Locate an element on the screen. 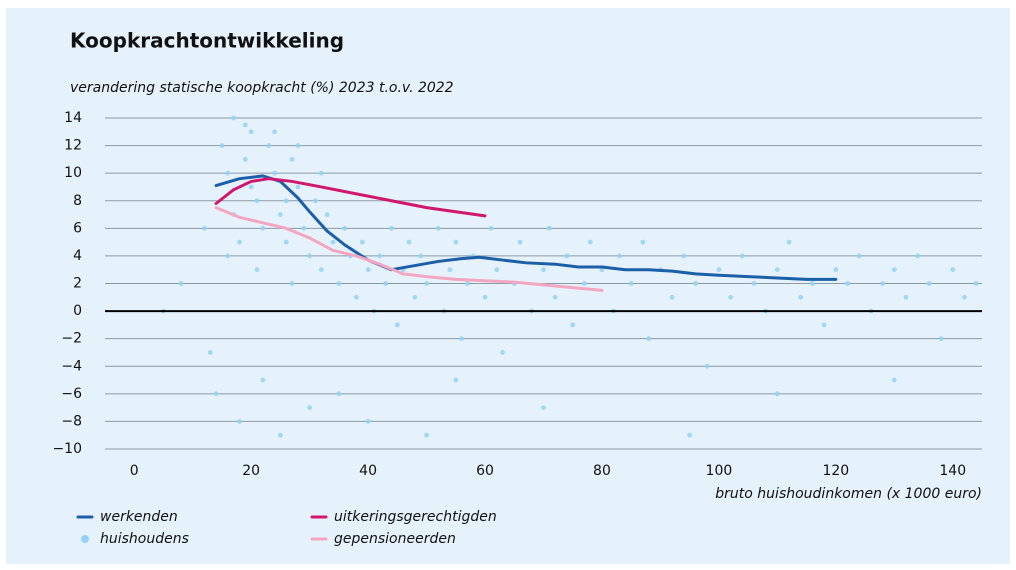 The width and height of the screenshot is (1016, 570). y-tick-label: 8 is located at coordinates (77, 201).